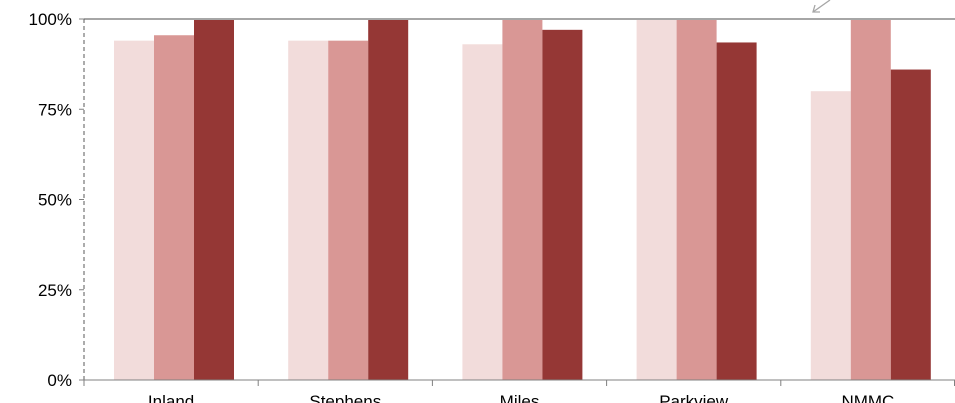 This screenshot has height=403, width=955. I want to click on y-tick-label: 50%, so click(55, 200).